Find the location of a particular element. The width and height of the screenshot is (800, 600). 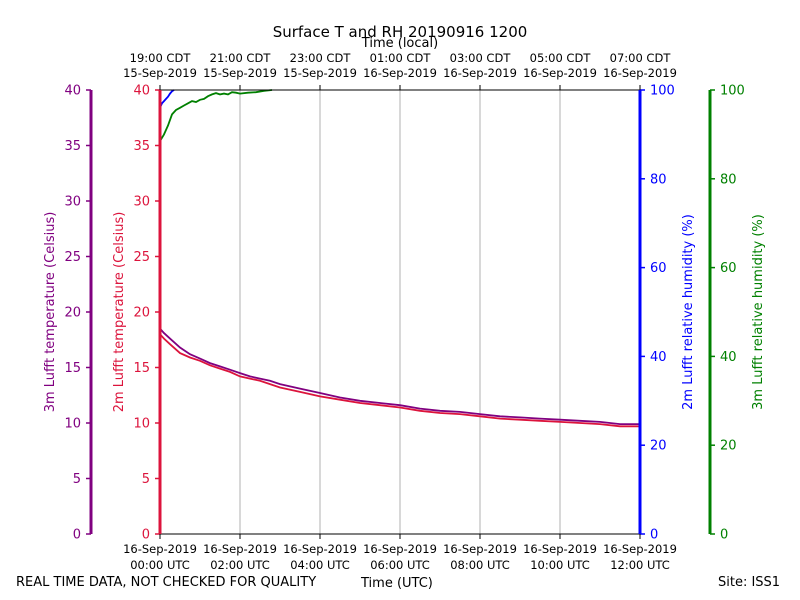

y-tick-label-t3m: 10 is located at coordinates (72, 424).